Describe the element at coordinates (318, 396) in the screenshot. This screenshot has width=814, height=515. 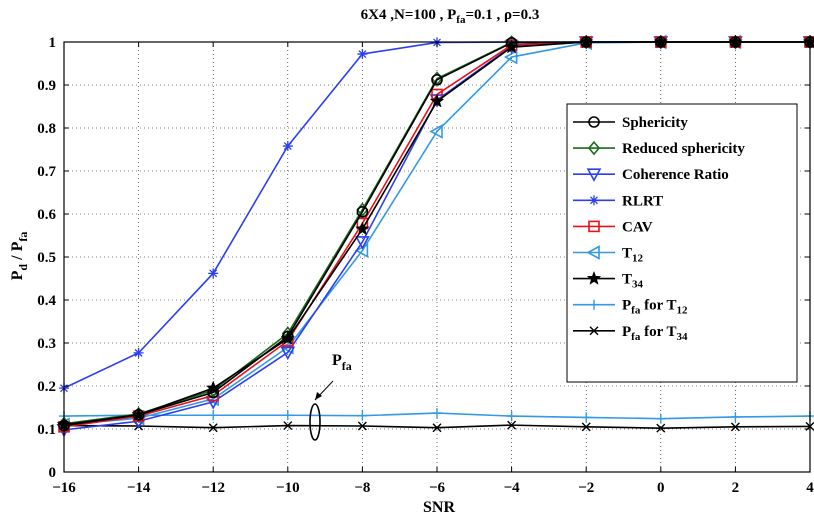
I see `annotation-arrowhead` at that location.